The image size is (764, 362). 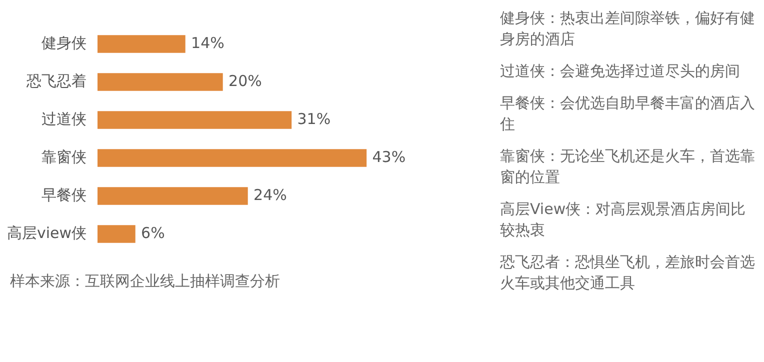 What do you see at coordinates (64, 43) in the screenshot?
I see `y-tick-label: 健身侠` at bounding box center [64, 43].